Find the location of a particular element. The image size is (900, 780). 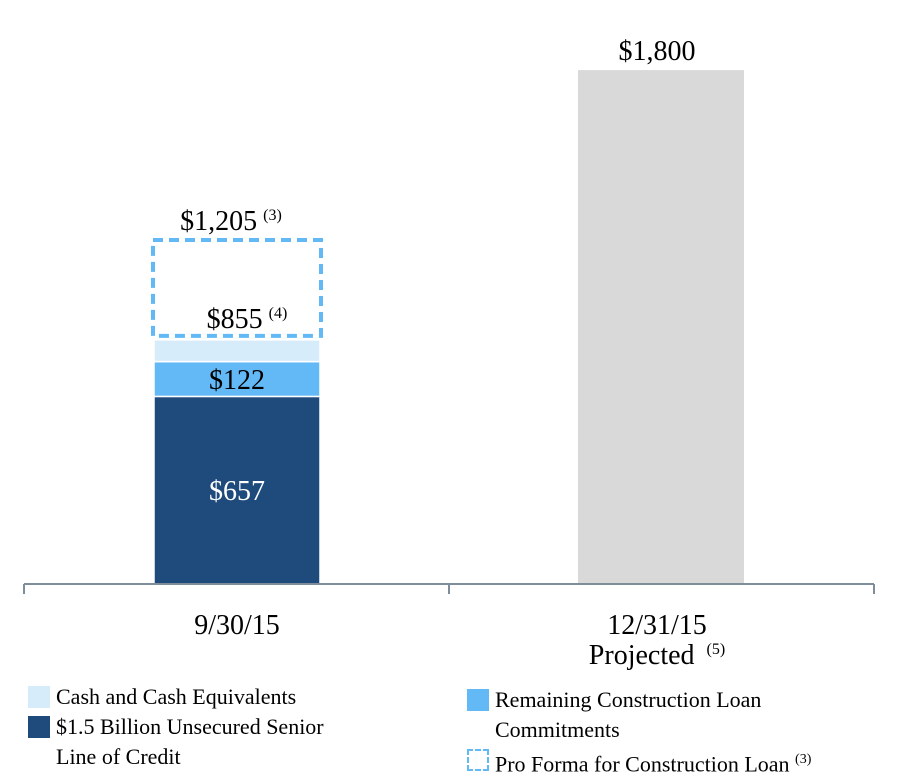

stack-total-note: (4) is located at coordinates (278, 313).